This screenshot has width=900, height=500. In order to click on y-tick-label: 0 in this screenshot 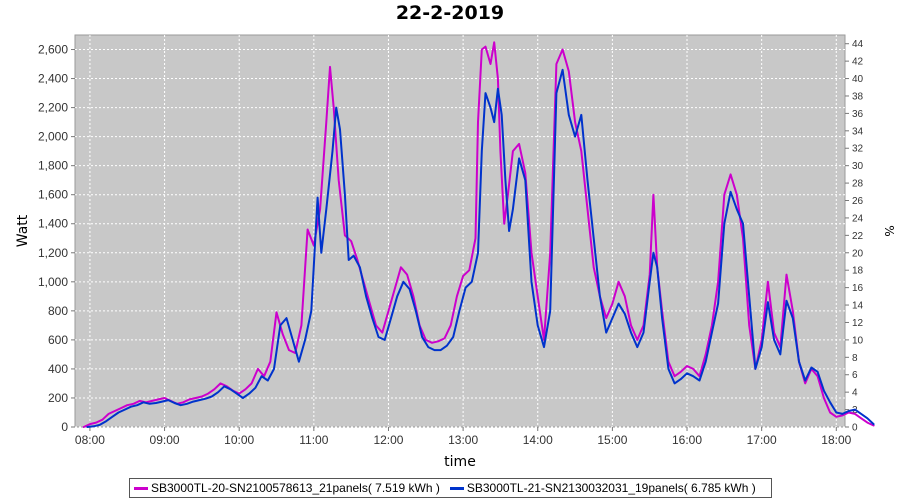, I will do `click(64, 427)`.